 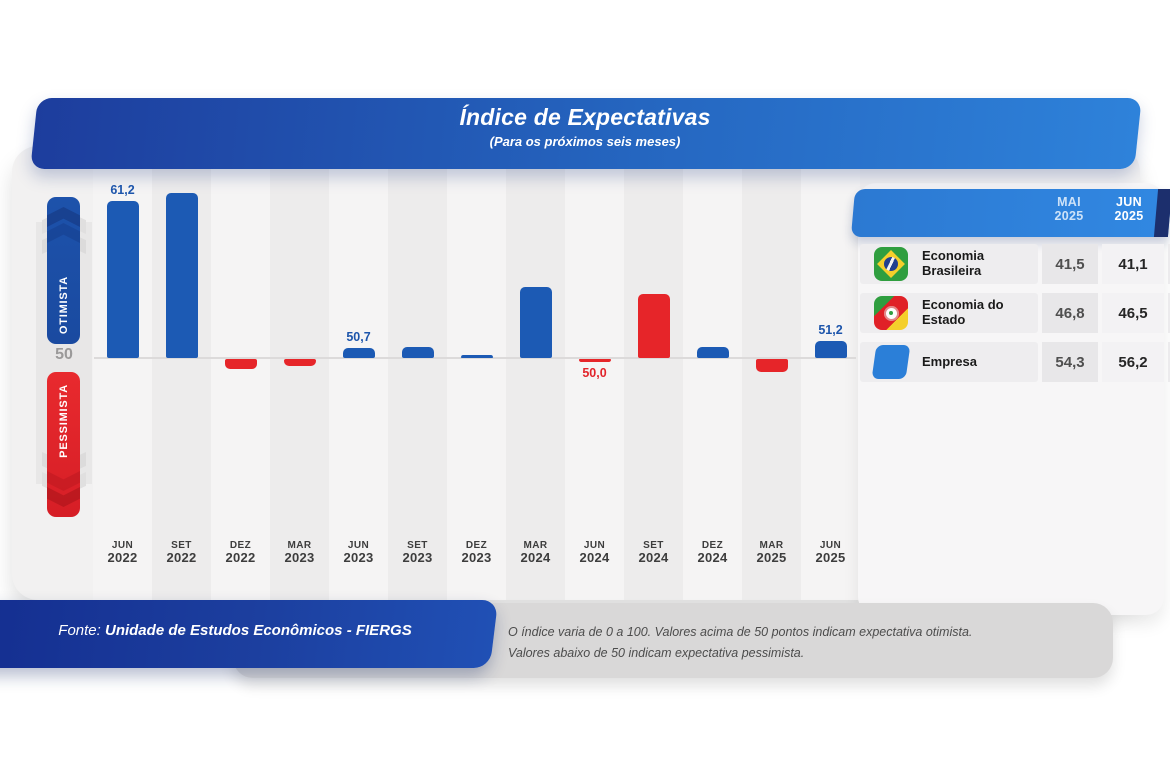 I want to click on x-axis-label-dez-2024: DEZ 2024, so click(x=712, y=552).